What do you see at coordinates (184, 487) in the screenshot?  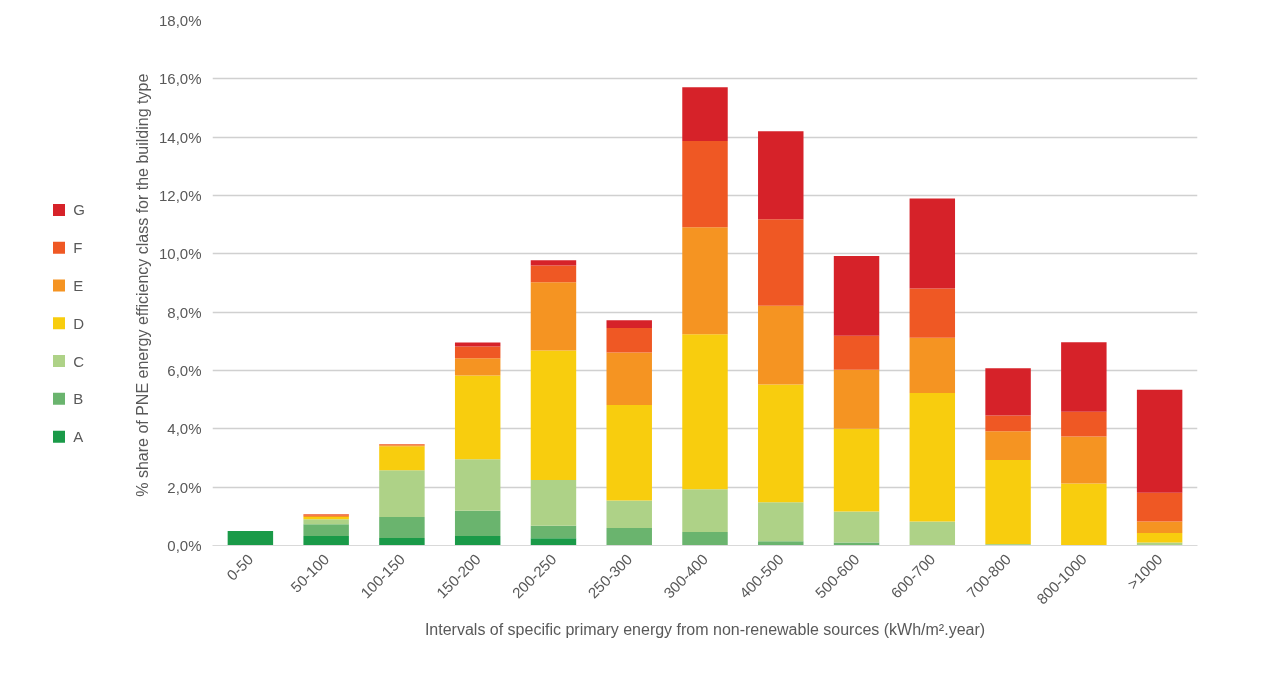 I see `y-tick-label: 2,0%` at bounding box center [184, 487].